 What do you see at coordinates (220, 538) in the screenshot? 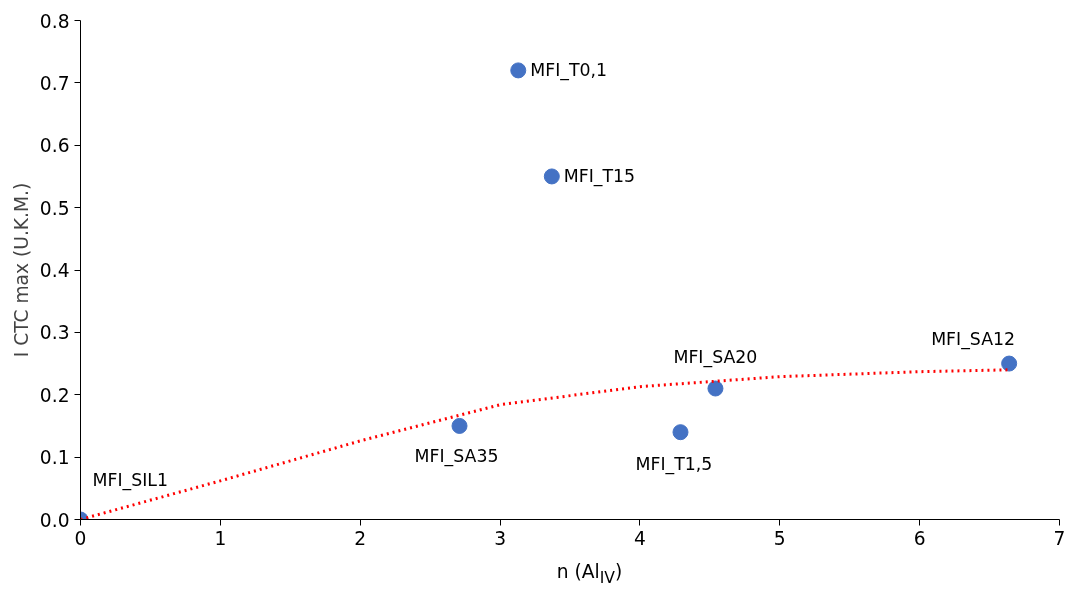
I see `x-tick-label: 1` at bounding box center [220, 538].